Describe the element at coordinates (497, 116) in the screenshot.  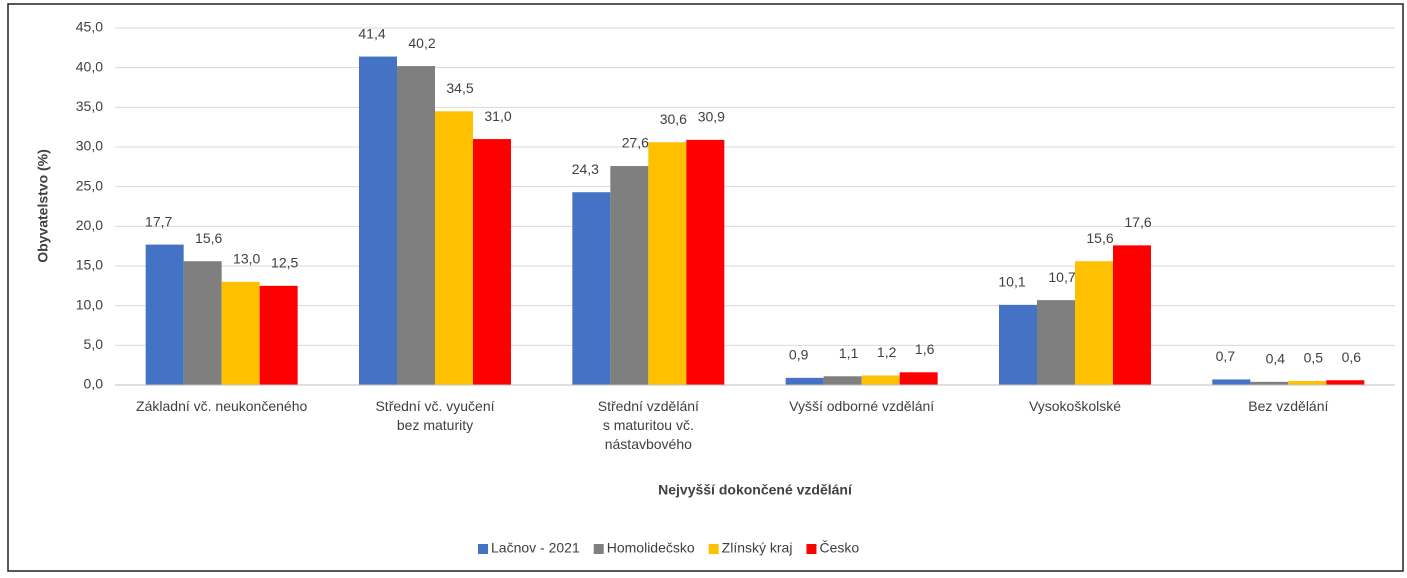
I see `data-label: 31,0` at that location.